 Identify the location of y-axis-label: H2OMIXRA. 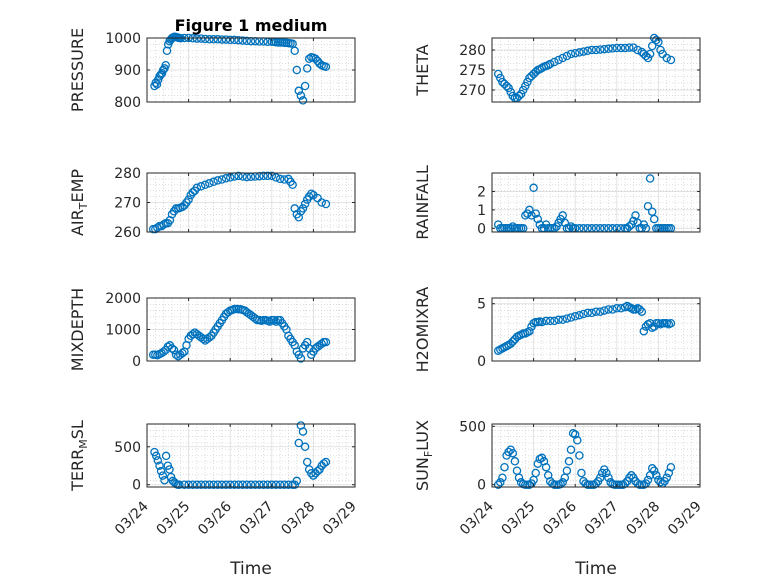
(422, 330).